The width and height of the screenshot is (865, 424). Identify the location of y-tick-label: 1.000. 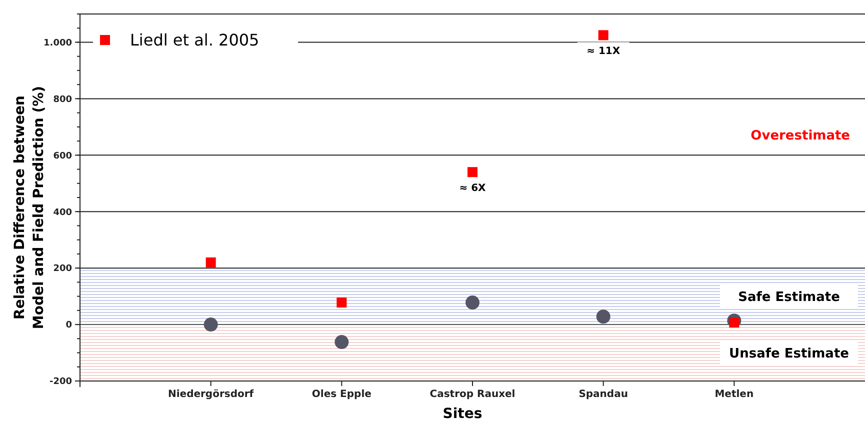
(58, 43).